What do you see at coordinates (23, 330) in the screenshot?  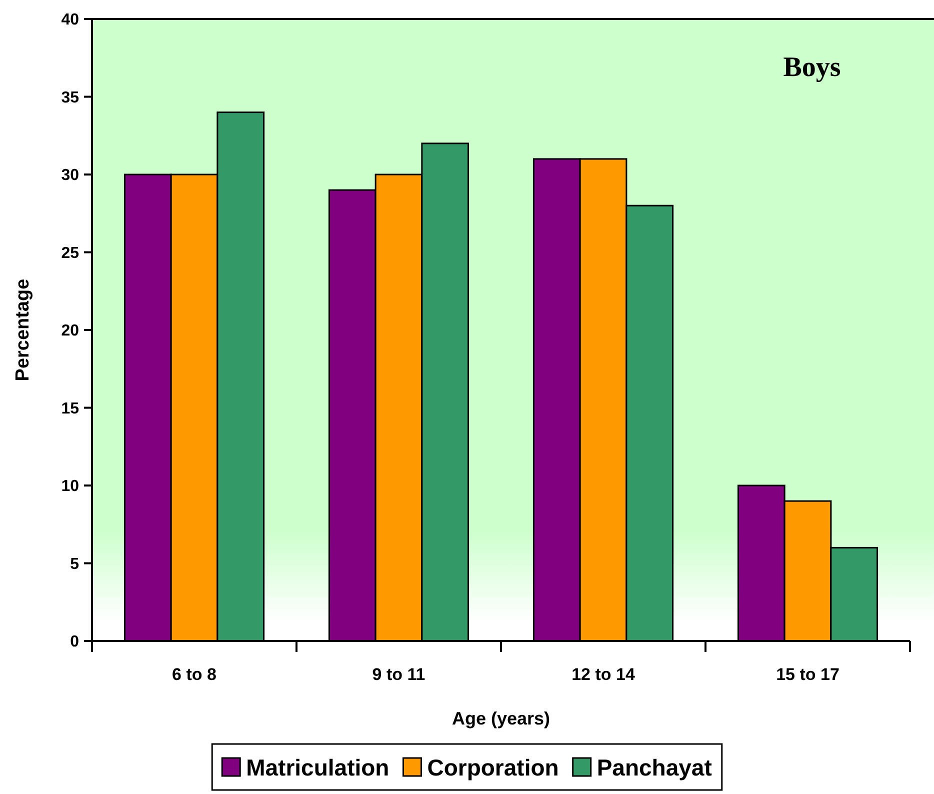 I see `y-axis-title: Percentage` at bounding box center [23, 330].